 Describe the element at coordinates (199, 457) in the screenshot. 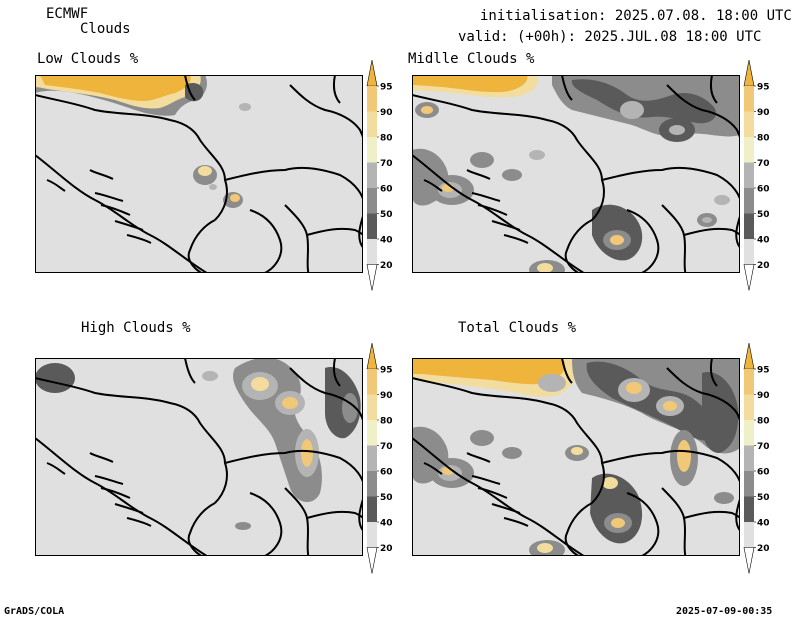

I see `map-panel-high-clouds` at that location.